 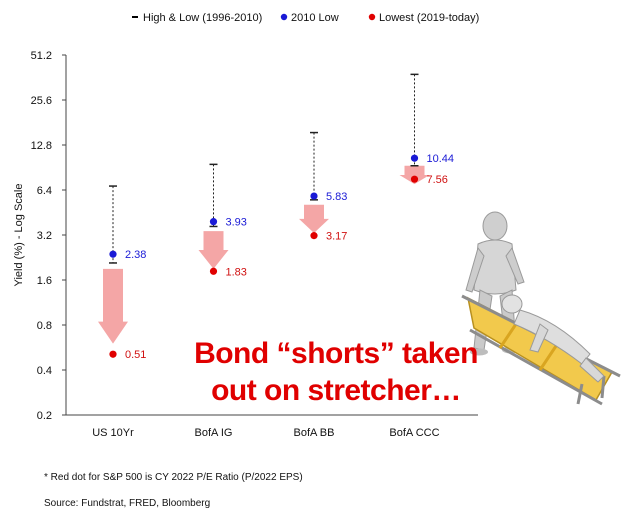 What do you see at coordinates (41, 101) in the screenshot?
I see `y-tick-label: 25.6` at bounding box center [41, 101].